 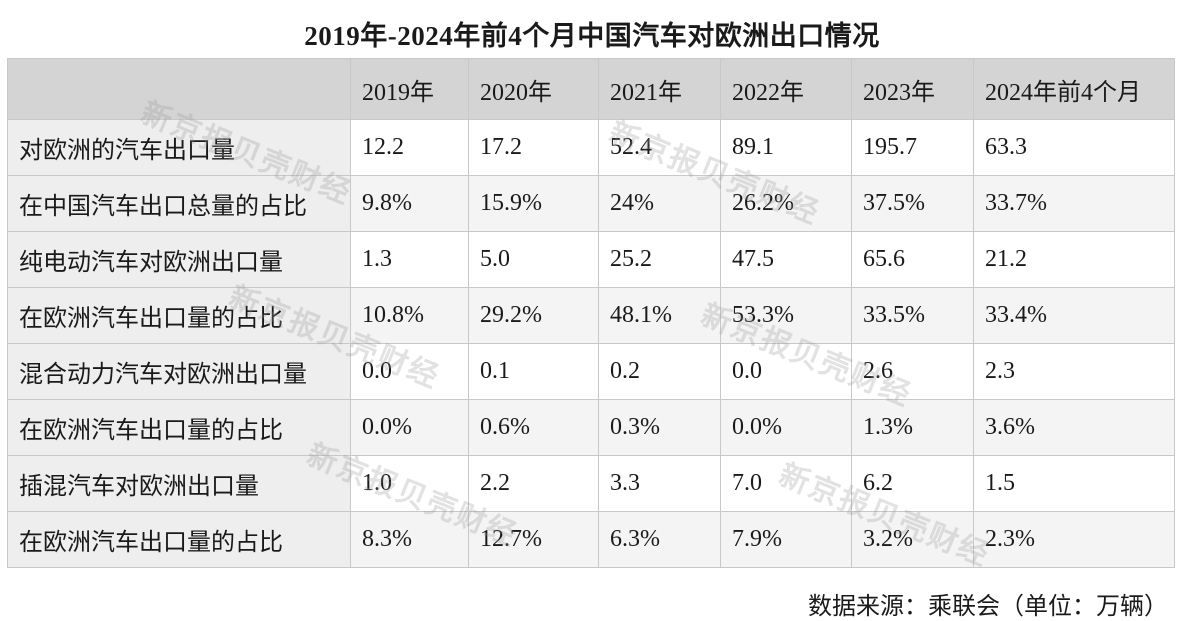 I want to click on table-header: 2019年 2020年 2021年 2022年 2023年 2024年前4个月, so click(x=591, y=89).